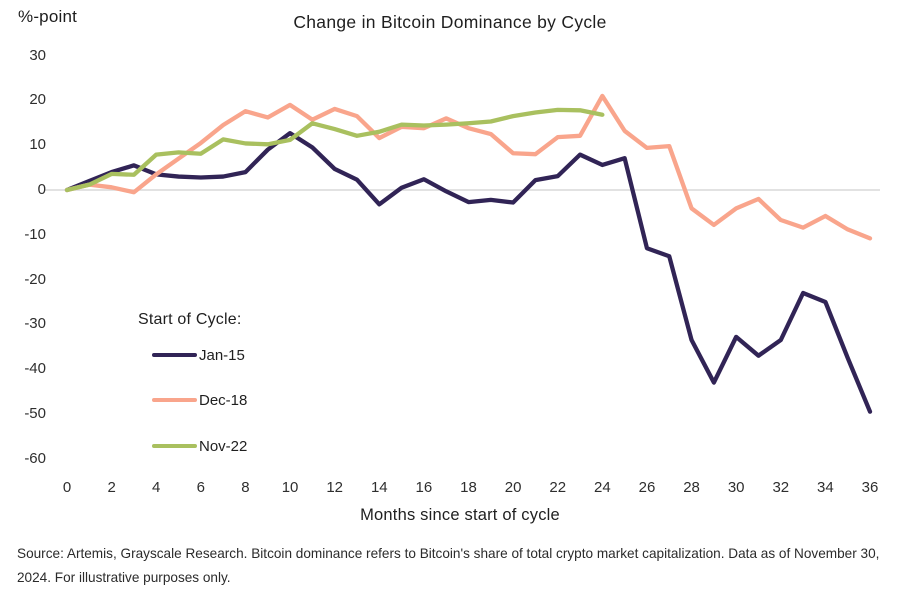  I want to click on y-tick-label: -30, so click(35, 324).